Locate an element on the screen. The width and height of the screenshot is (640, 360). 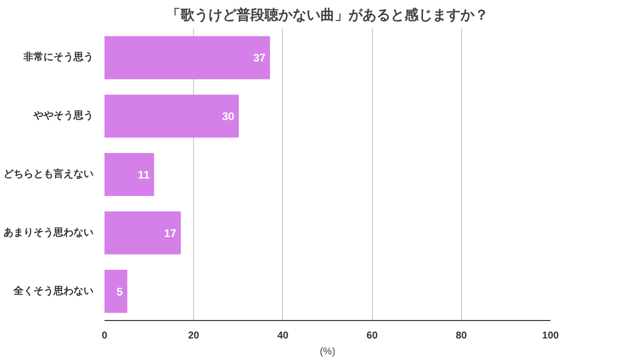
chart-title: 「歌うけど普段聴かない曲」があると感じますか？ is located at coordinates (327, 15).